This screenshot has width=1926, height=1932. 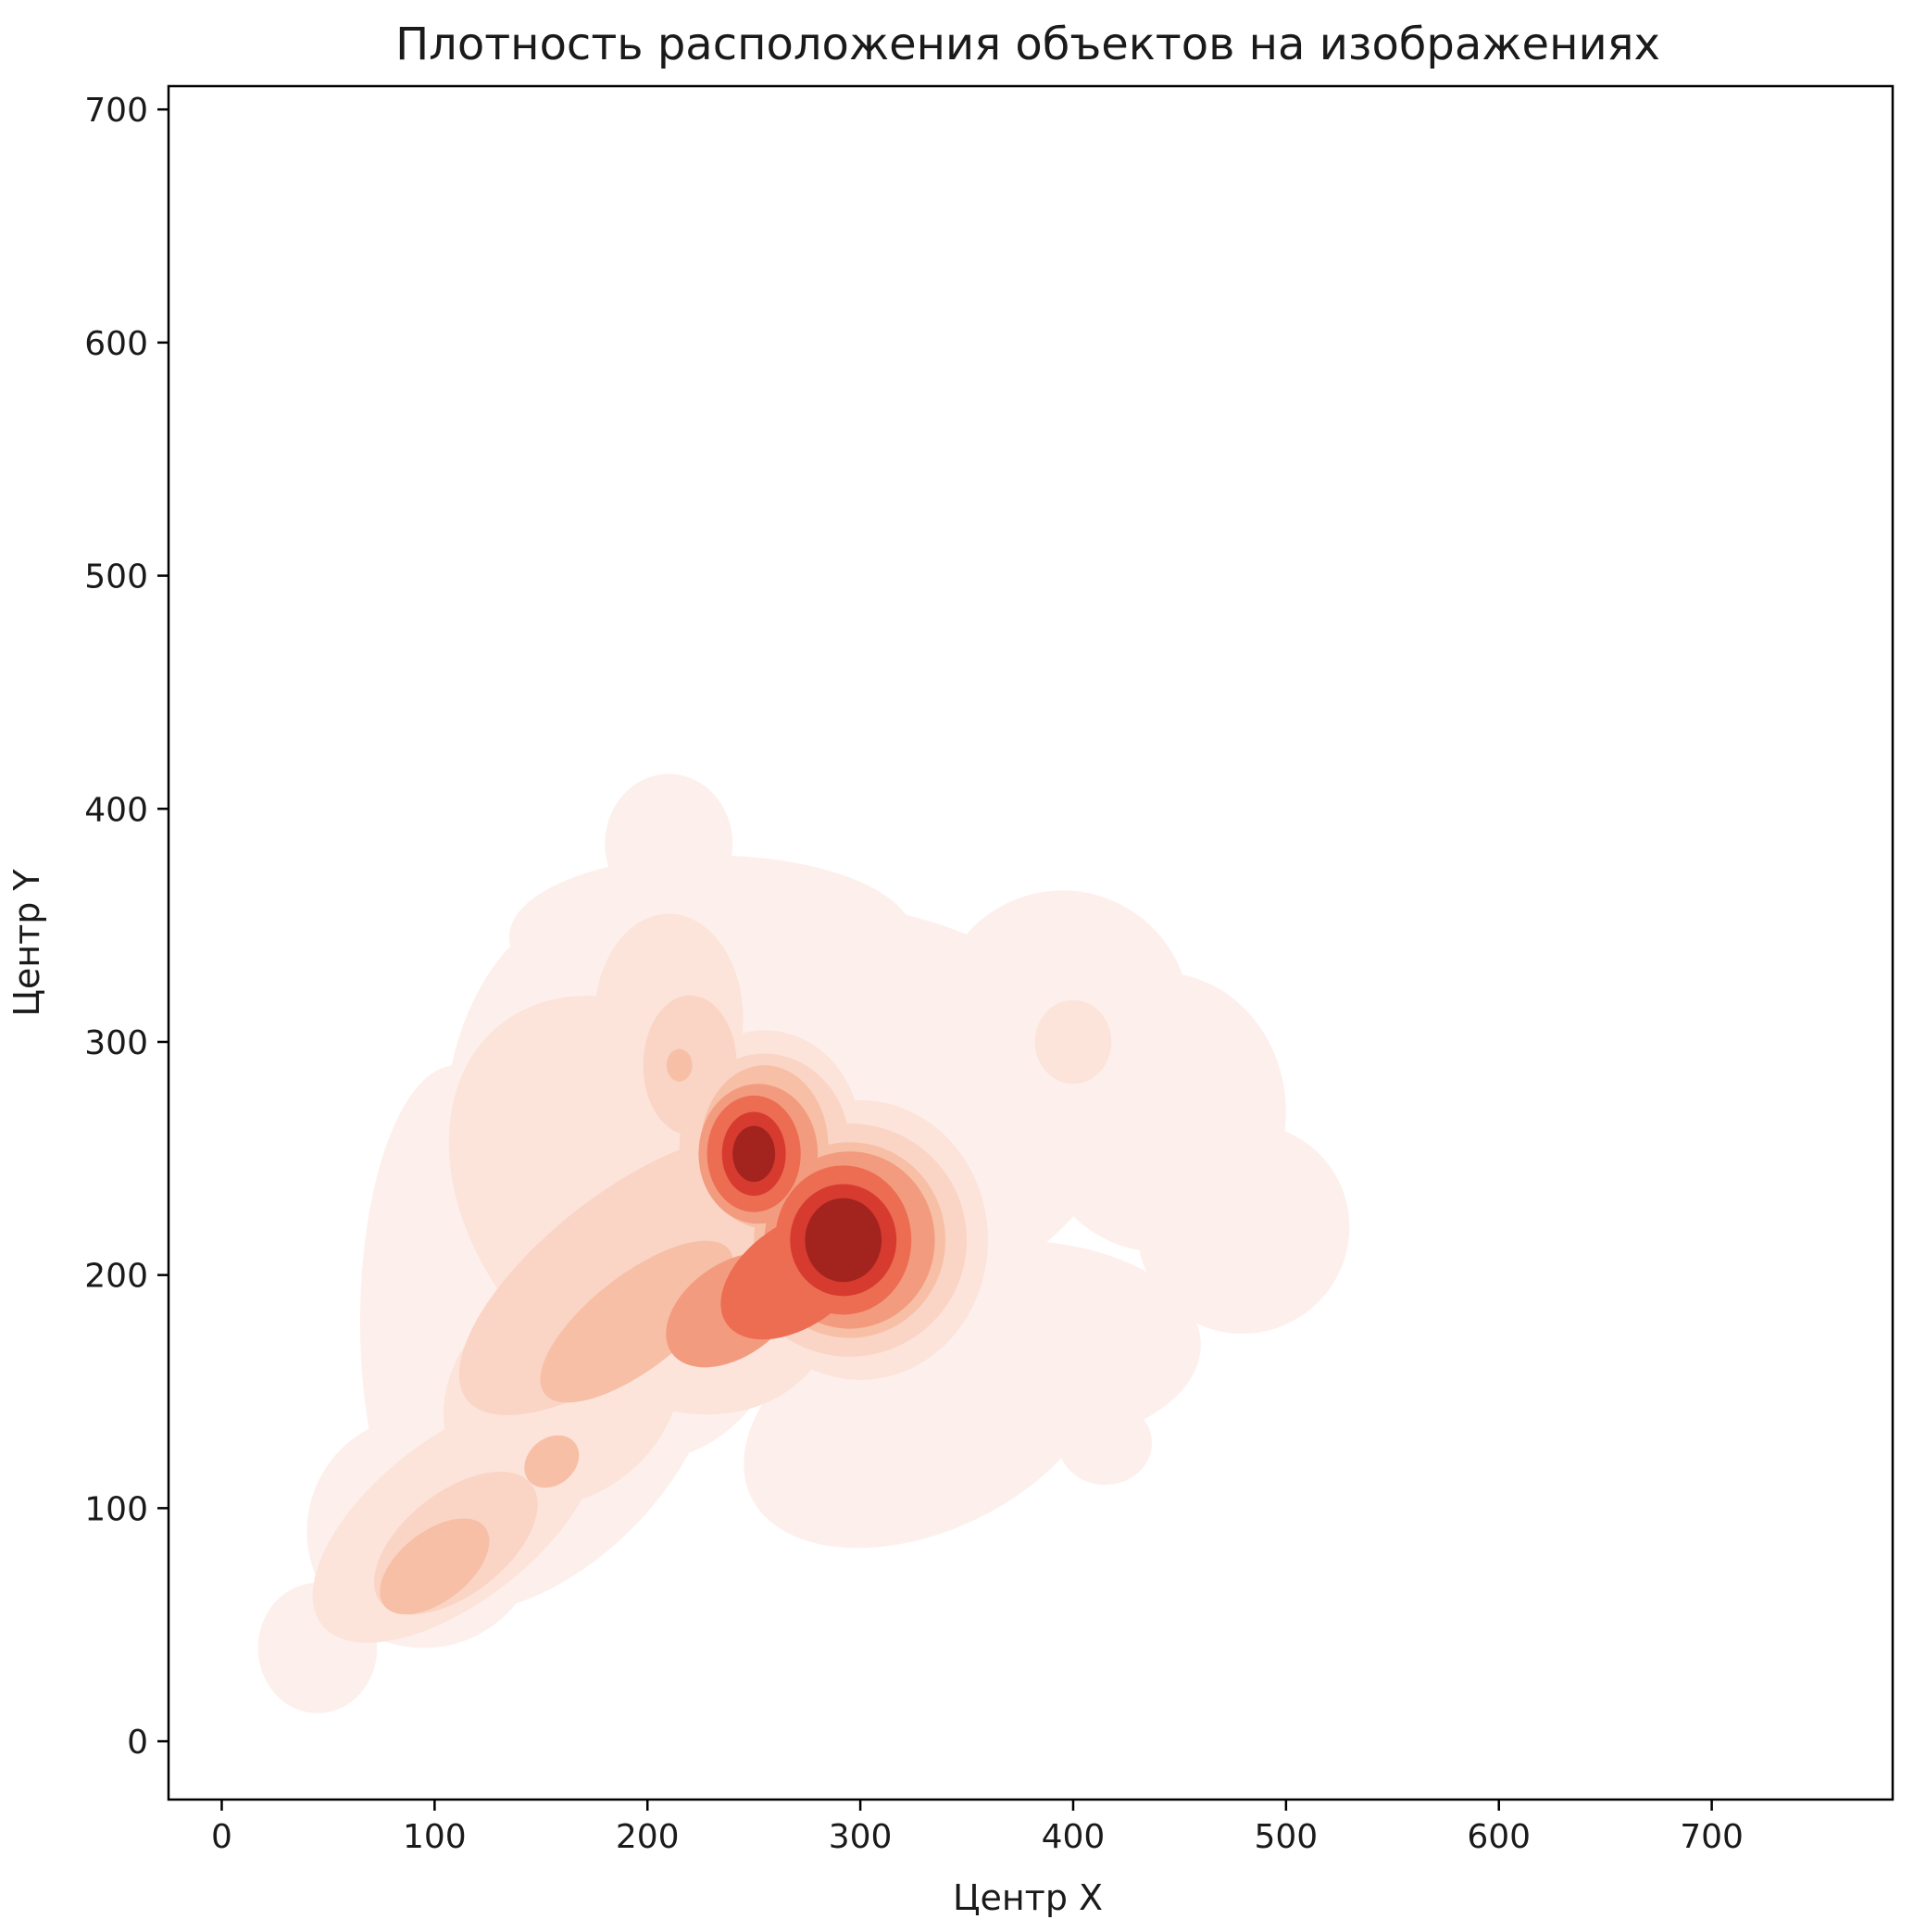 I want to click on x-tick-label: 0, so click(x=221, y=1837).